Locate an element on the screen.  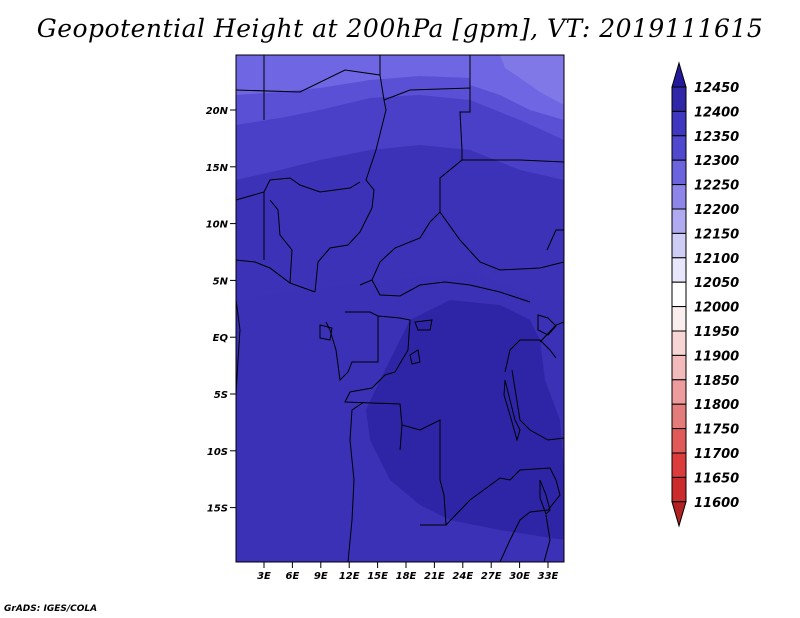
lat-tick-label: 10N is located at coordinates (217, 225).